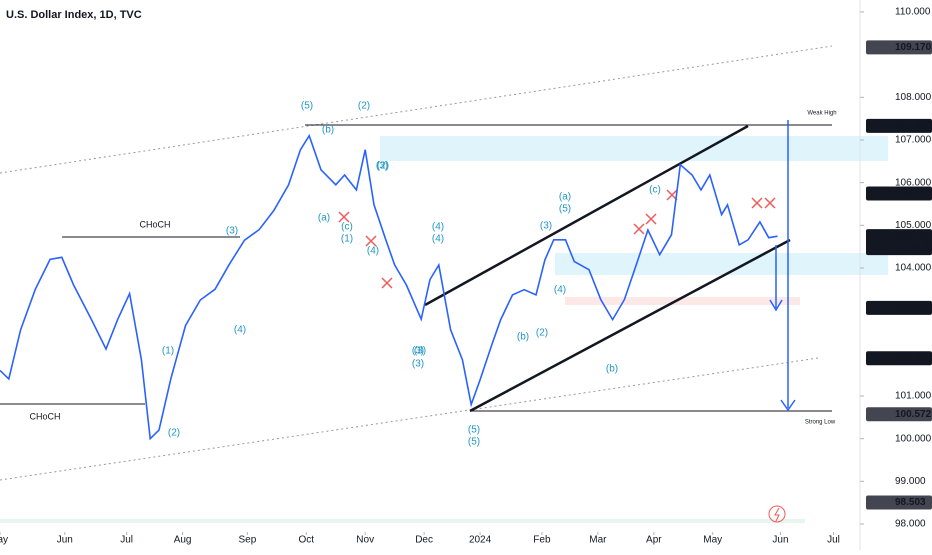 The image size is (932, 555). I want to click on x-tick-label: May, so click(712, 540).